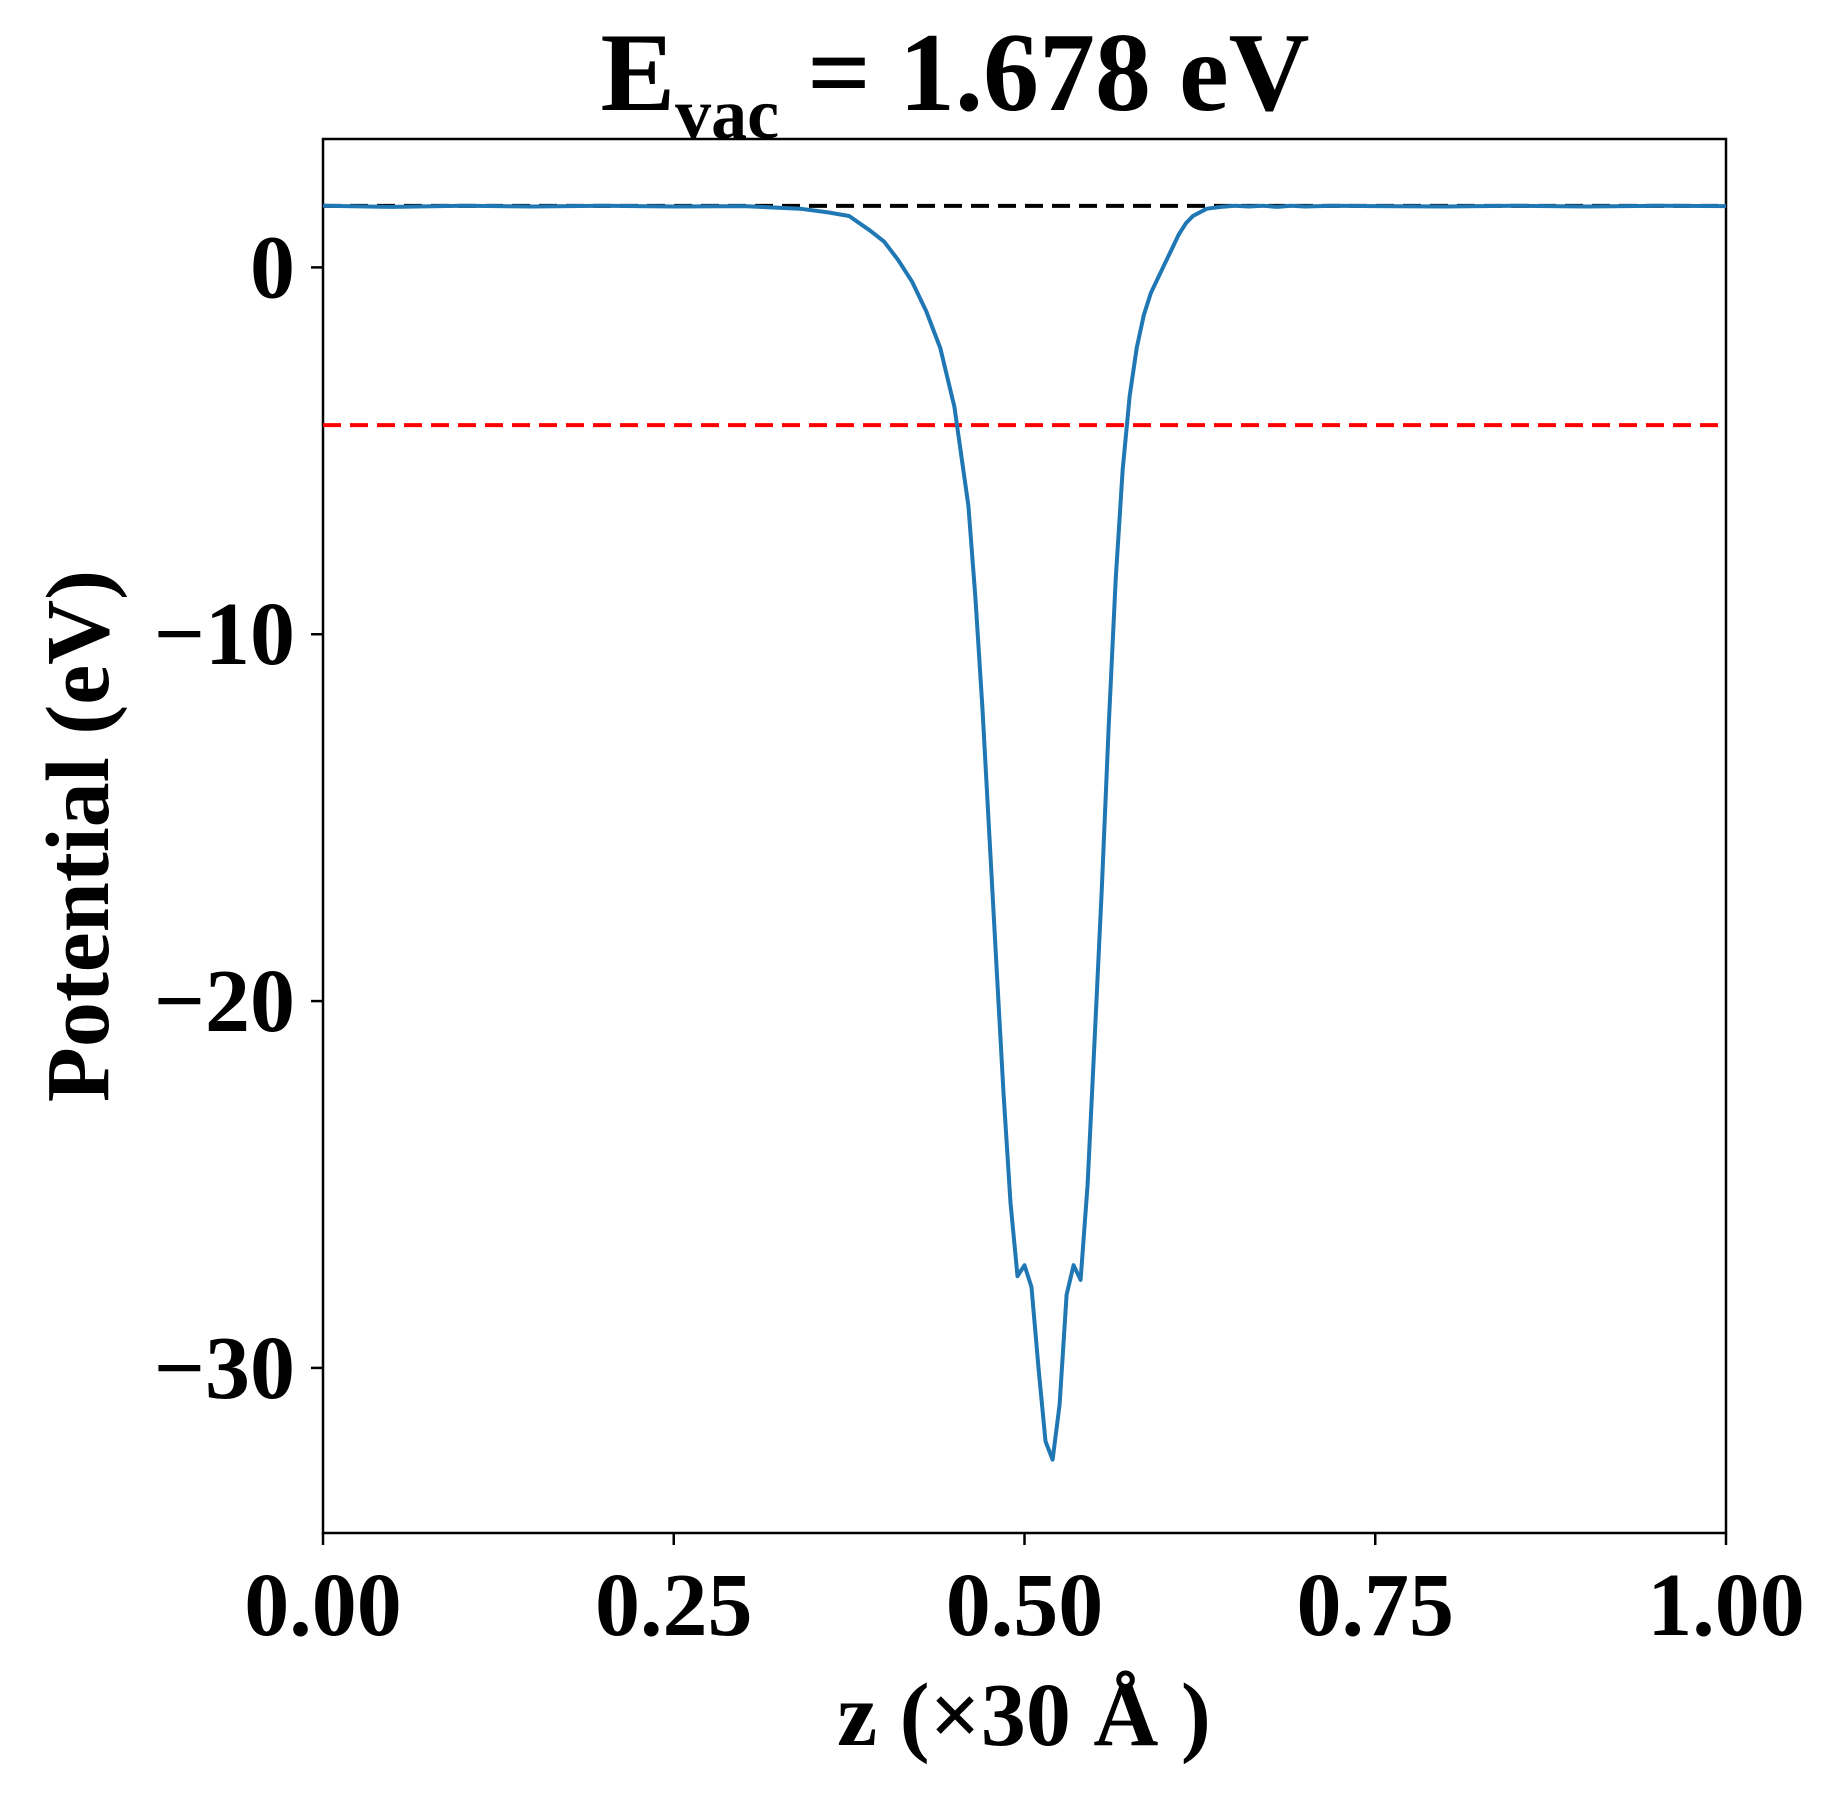 This screenshot has height=1794, width=1833. What do you see at coordinates (1044, 73) in the screenshot?
I see `chart-title-rest: = 1.678 eV` at bounding box center [1044, 73].